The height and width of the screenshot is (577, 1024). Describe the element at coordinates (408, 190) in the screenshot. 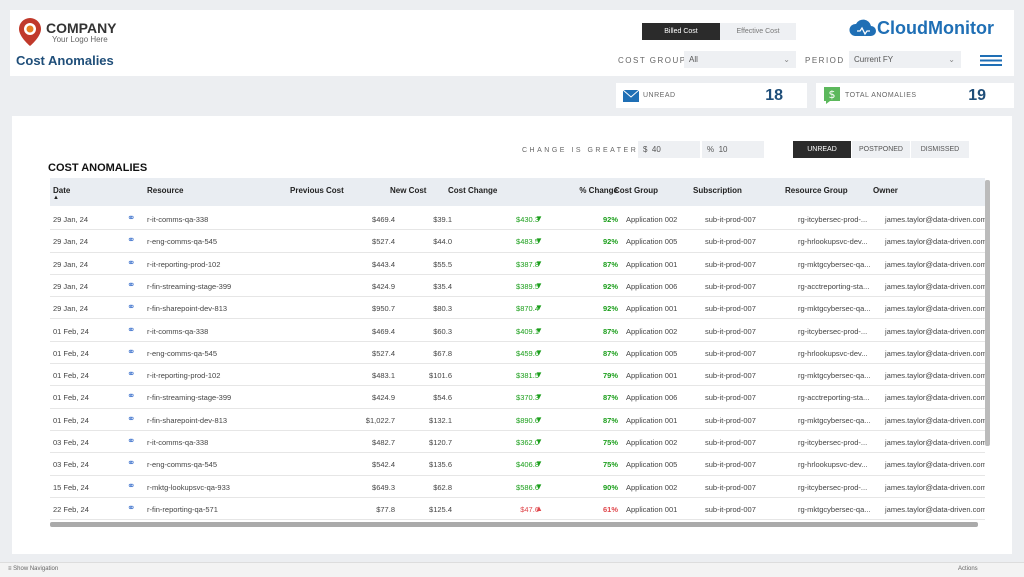

I see `column-header: New Cost` at that location.